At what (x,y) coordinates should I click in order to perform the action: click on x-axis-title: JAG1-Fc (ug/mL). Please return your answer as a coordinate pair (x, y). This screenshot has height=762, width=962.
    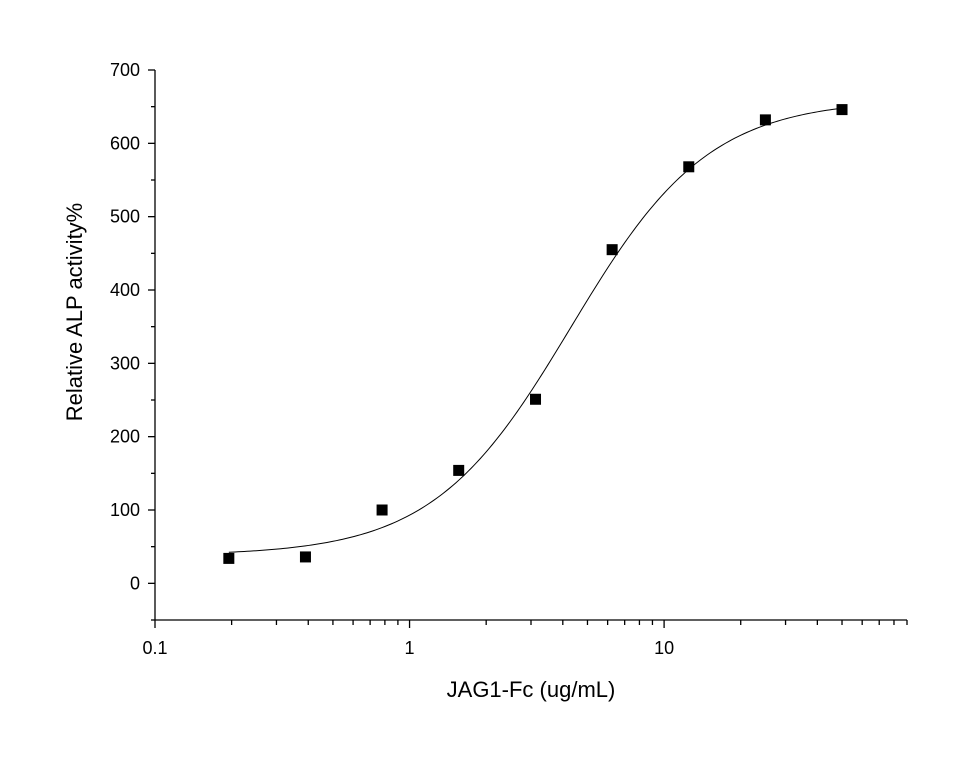
    Looking at the image, I should click on (531, 689).